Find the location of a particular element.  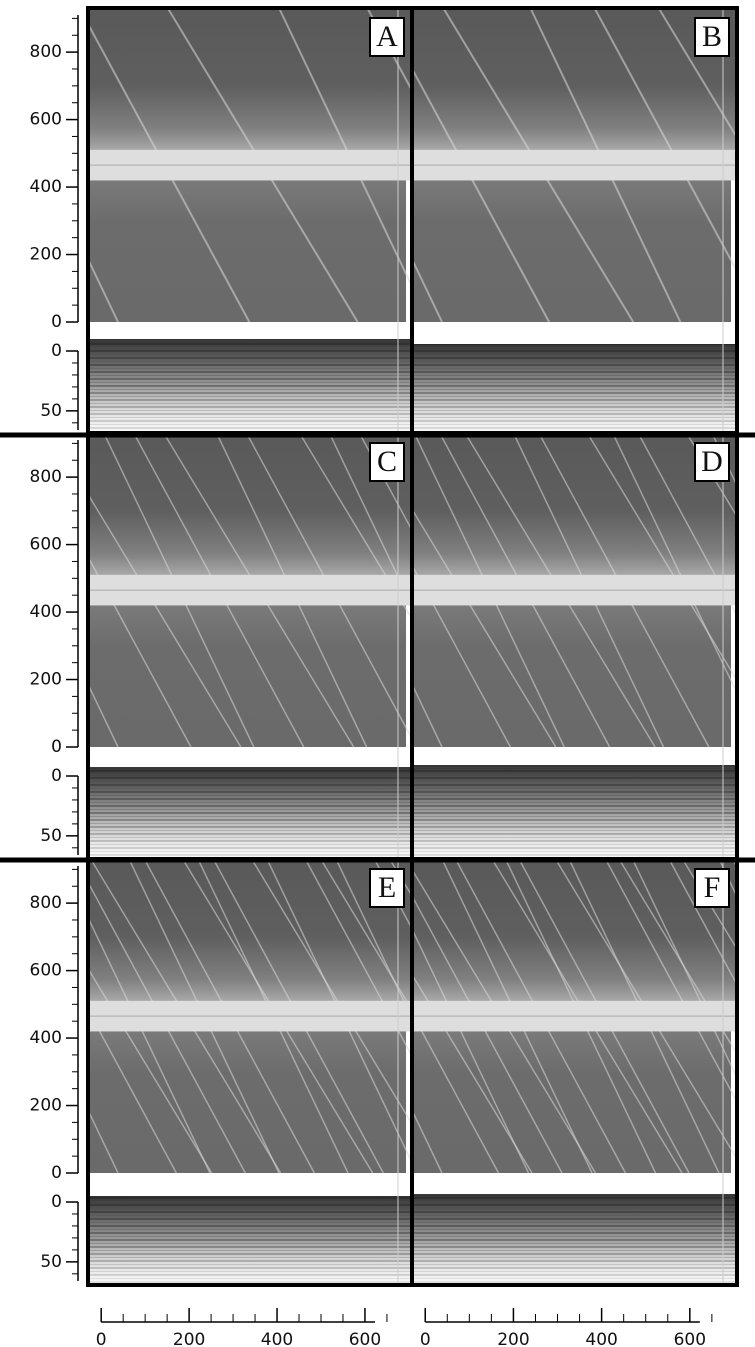

panel-label: E is located at coordinates (387, 887).